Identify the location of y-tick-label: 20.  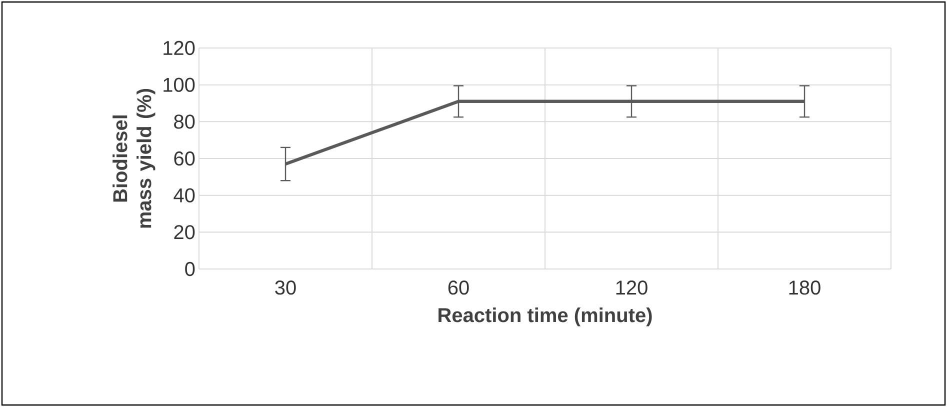
(184, 232).